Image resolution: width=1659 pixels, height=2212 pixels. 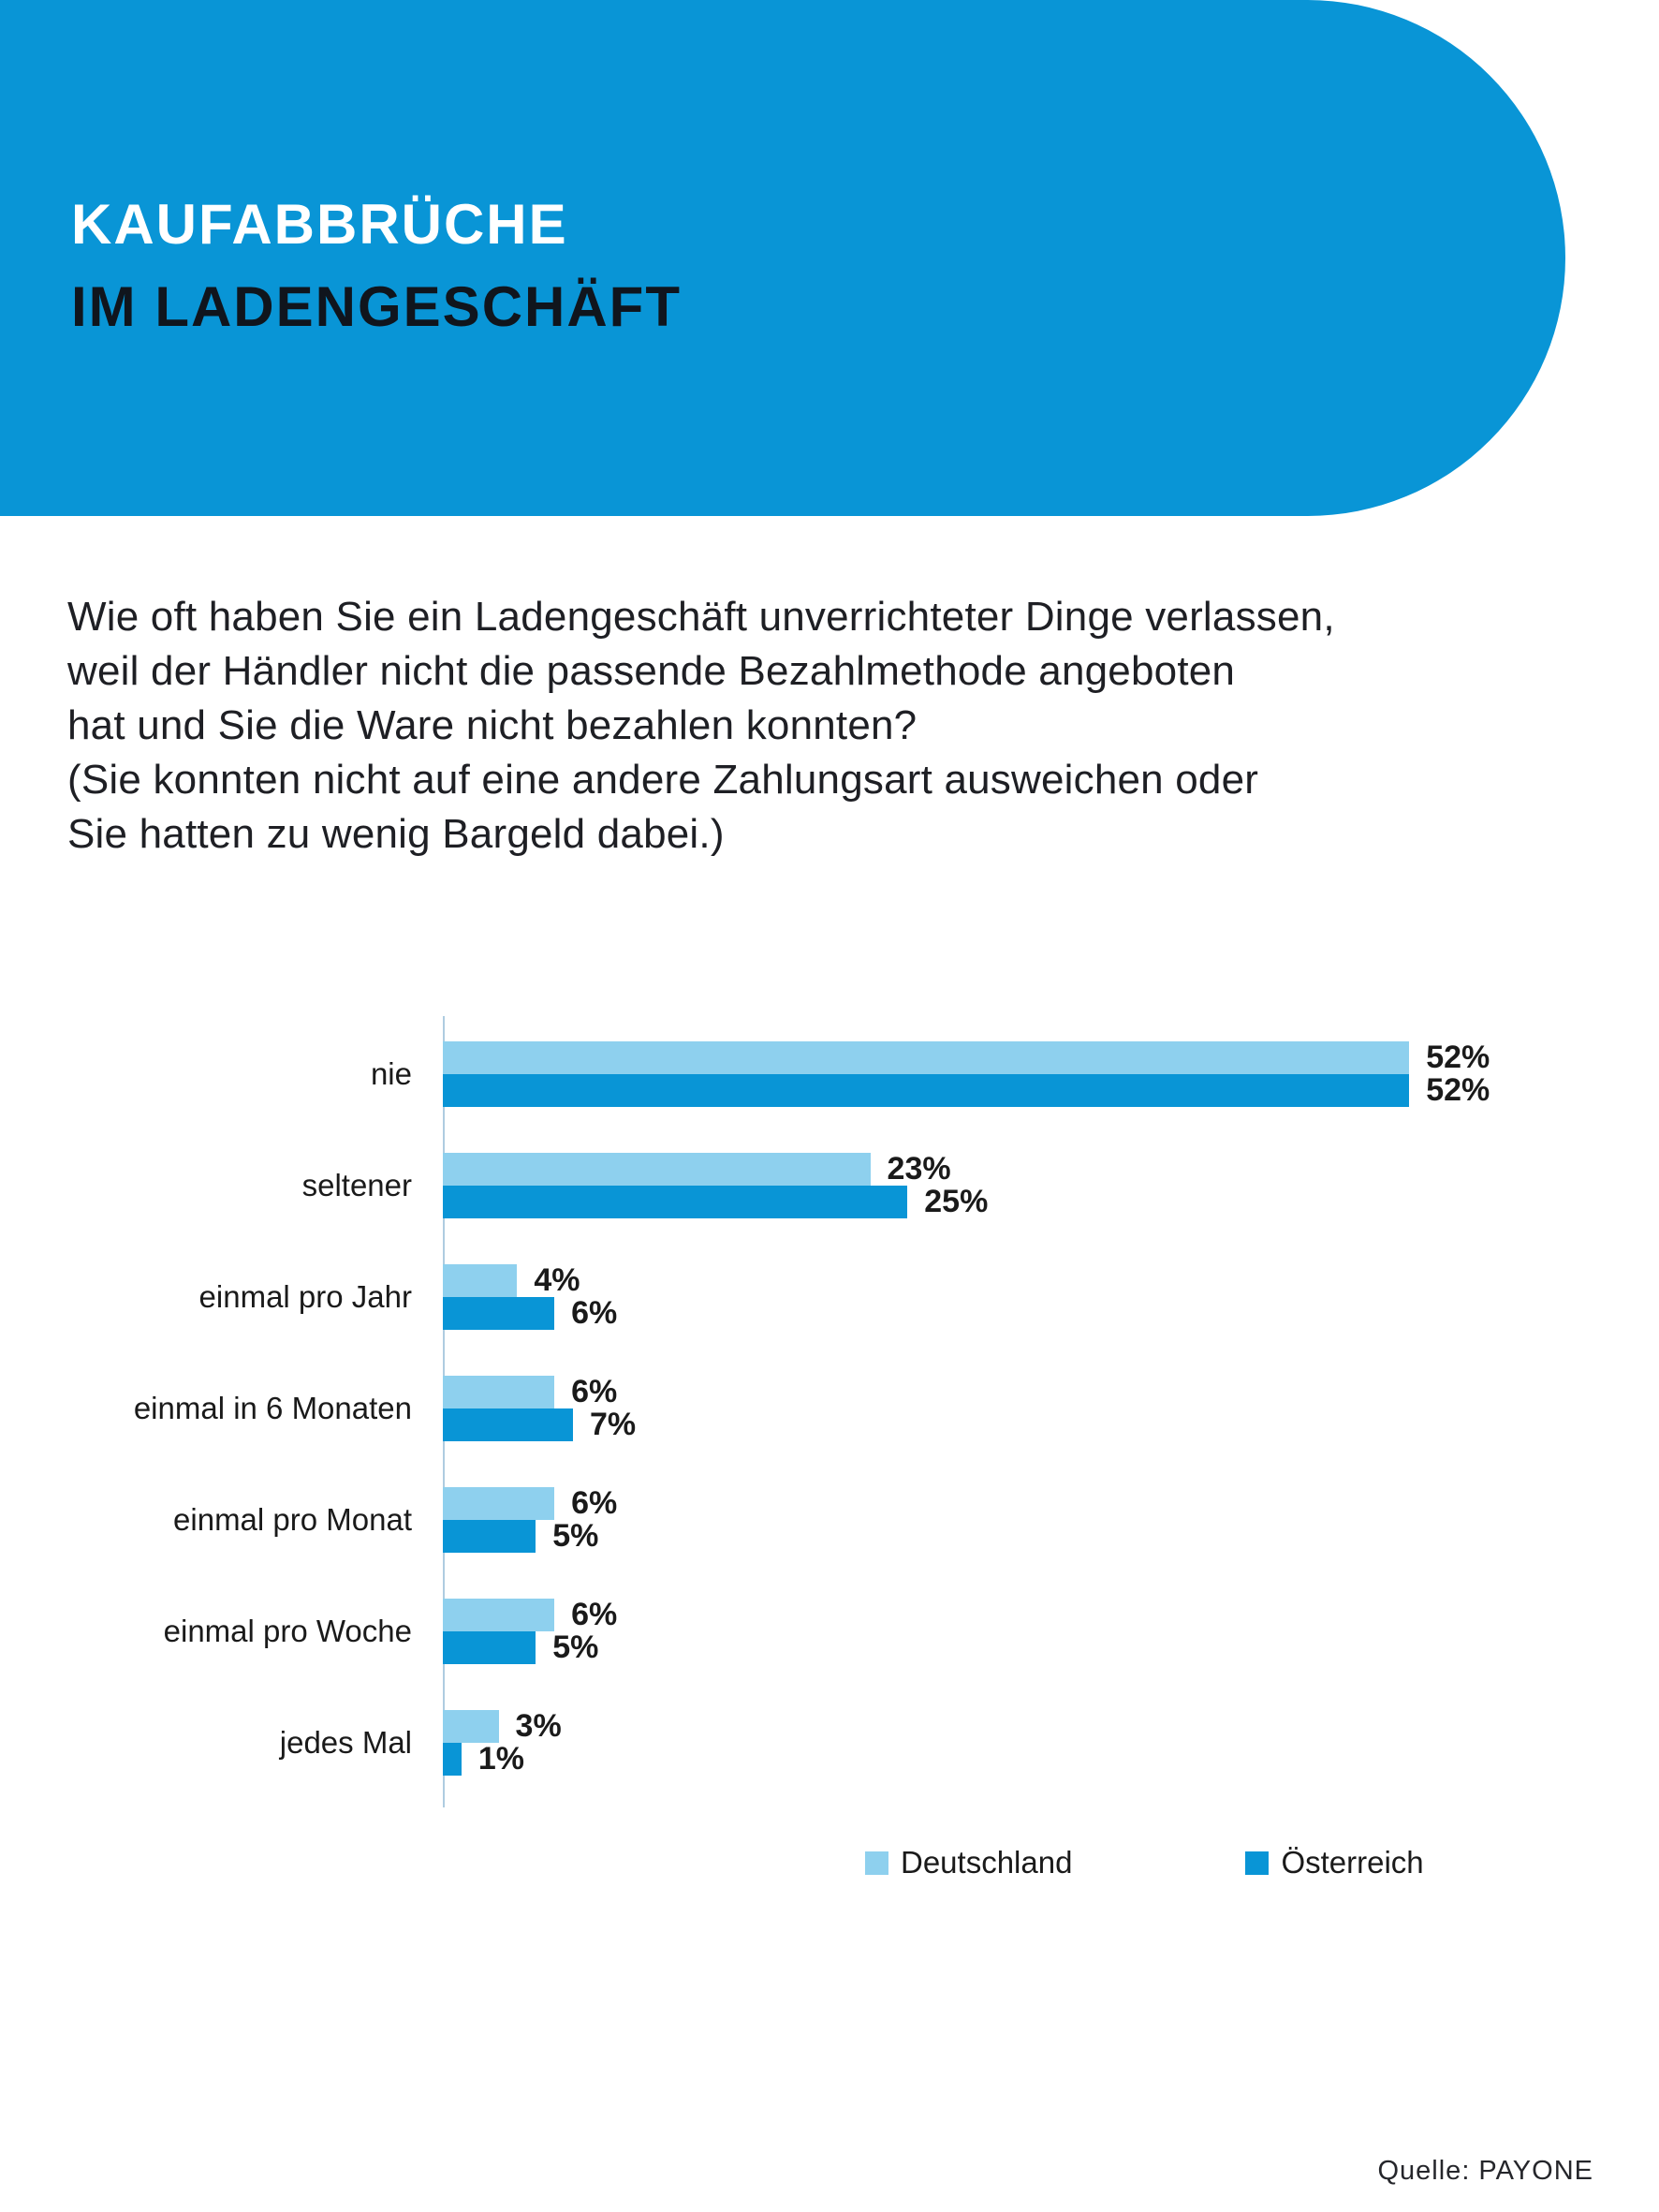 What do you see at coordinates (376, 266) in the screenshot?
I see `page-title: KAUFABBRÜCHE IM LADENGESCHÄFT` at bounding box center [376, 266].